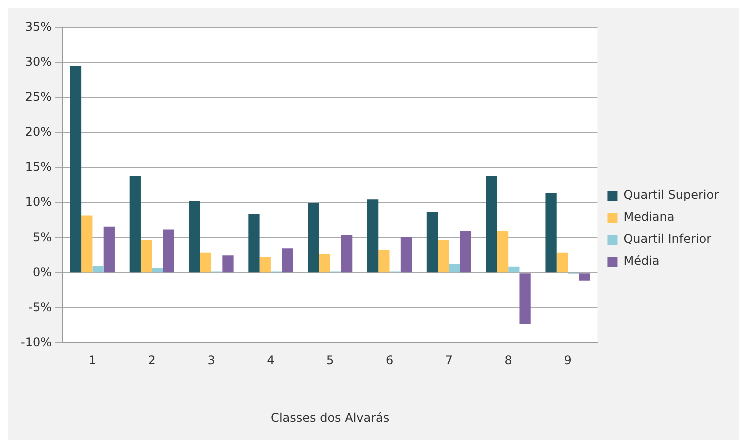 The width and height of the screenshot is (747, 448). What do you see at coordinates (92, 361) in the screenshot?
I see `x-tick-label: 1` at bounding box center [92, 361].